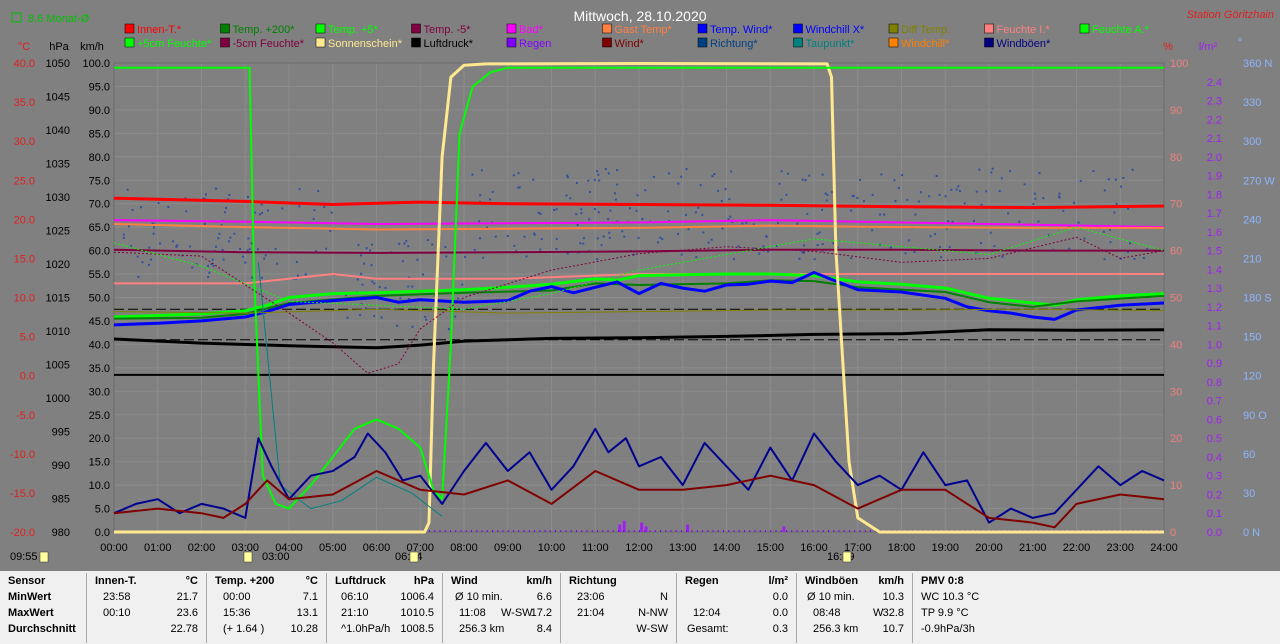 This screenshot has width=1280, height=644. Describe the element at coordinates (99, 275) in the screenshot. I see `wind-tick-label: 55.0` at that location.